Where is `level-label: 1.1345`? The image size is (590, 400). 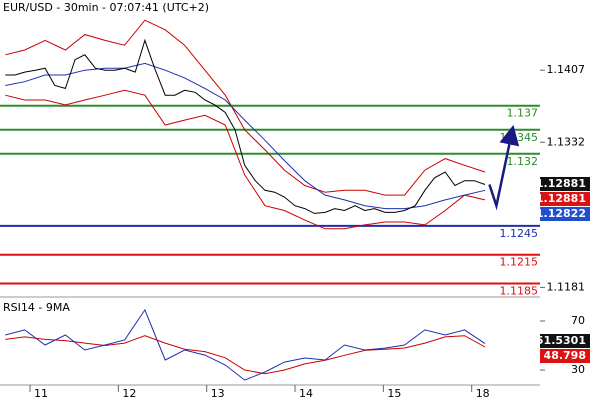 level-label: 1.1345 is located at coordinates (519, 137).